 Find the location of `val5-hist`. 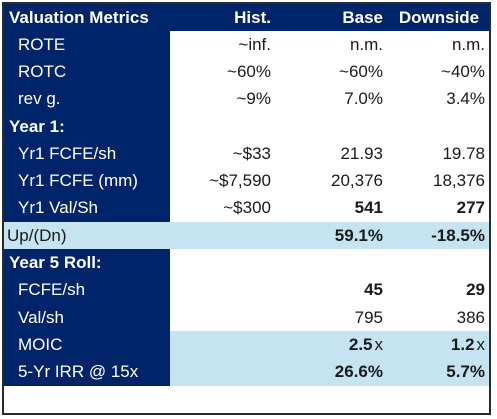

val5-hist is located at coordinates (223, 317).